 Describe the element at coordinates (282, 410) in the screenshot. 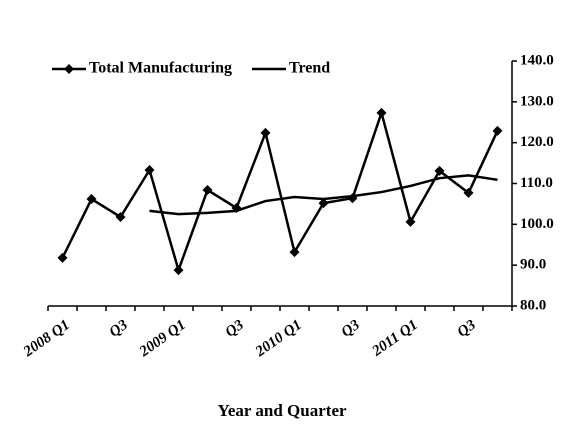

I see `x-axis-title: Year and Quarter` at that location.